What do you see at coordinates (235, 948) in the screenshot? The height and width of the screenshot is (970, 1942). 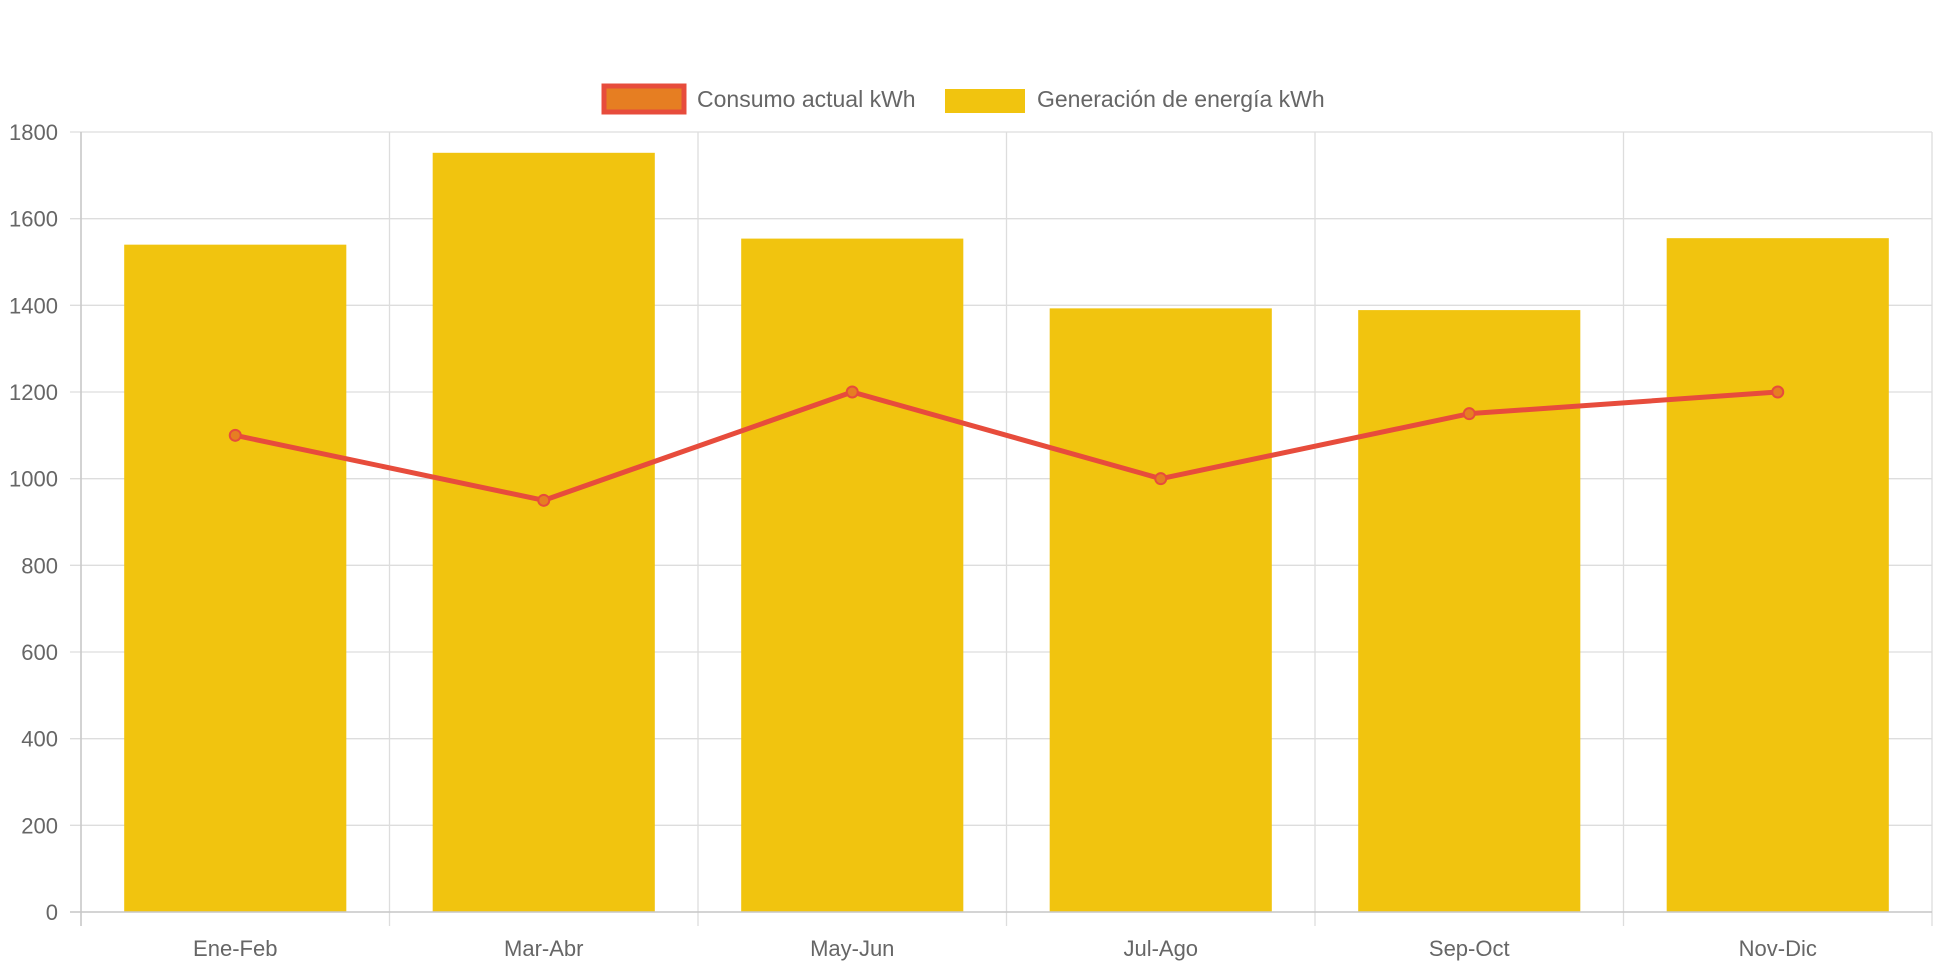 I see `x-tick-label: Ene-Feb` at bounding box center [235, 948].